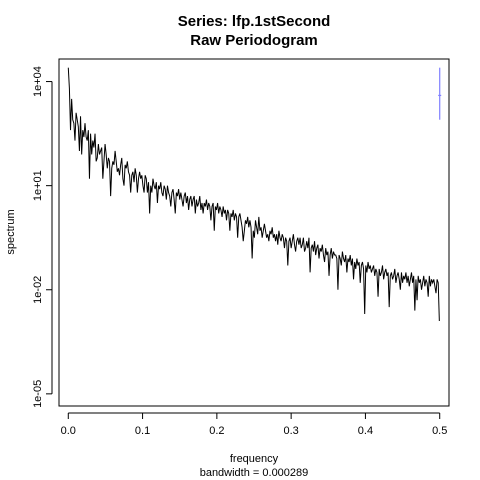  What do you see at coordinates (440, 93) in the screenshot?
I see `confidence-interval-bar` at bounding box center [440, 93].